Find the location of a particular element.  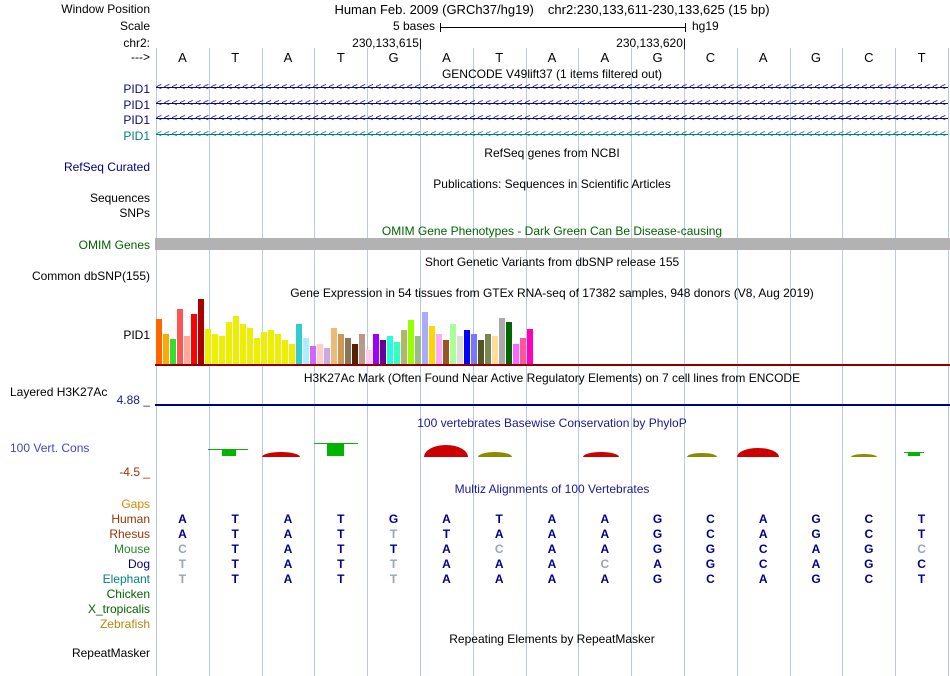

assembly-title-text: Human Feb. 2009 (GRCh37/hg19) is located at coordinates (434, 9).